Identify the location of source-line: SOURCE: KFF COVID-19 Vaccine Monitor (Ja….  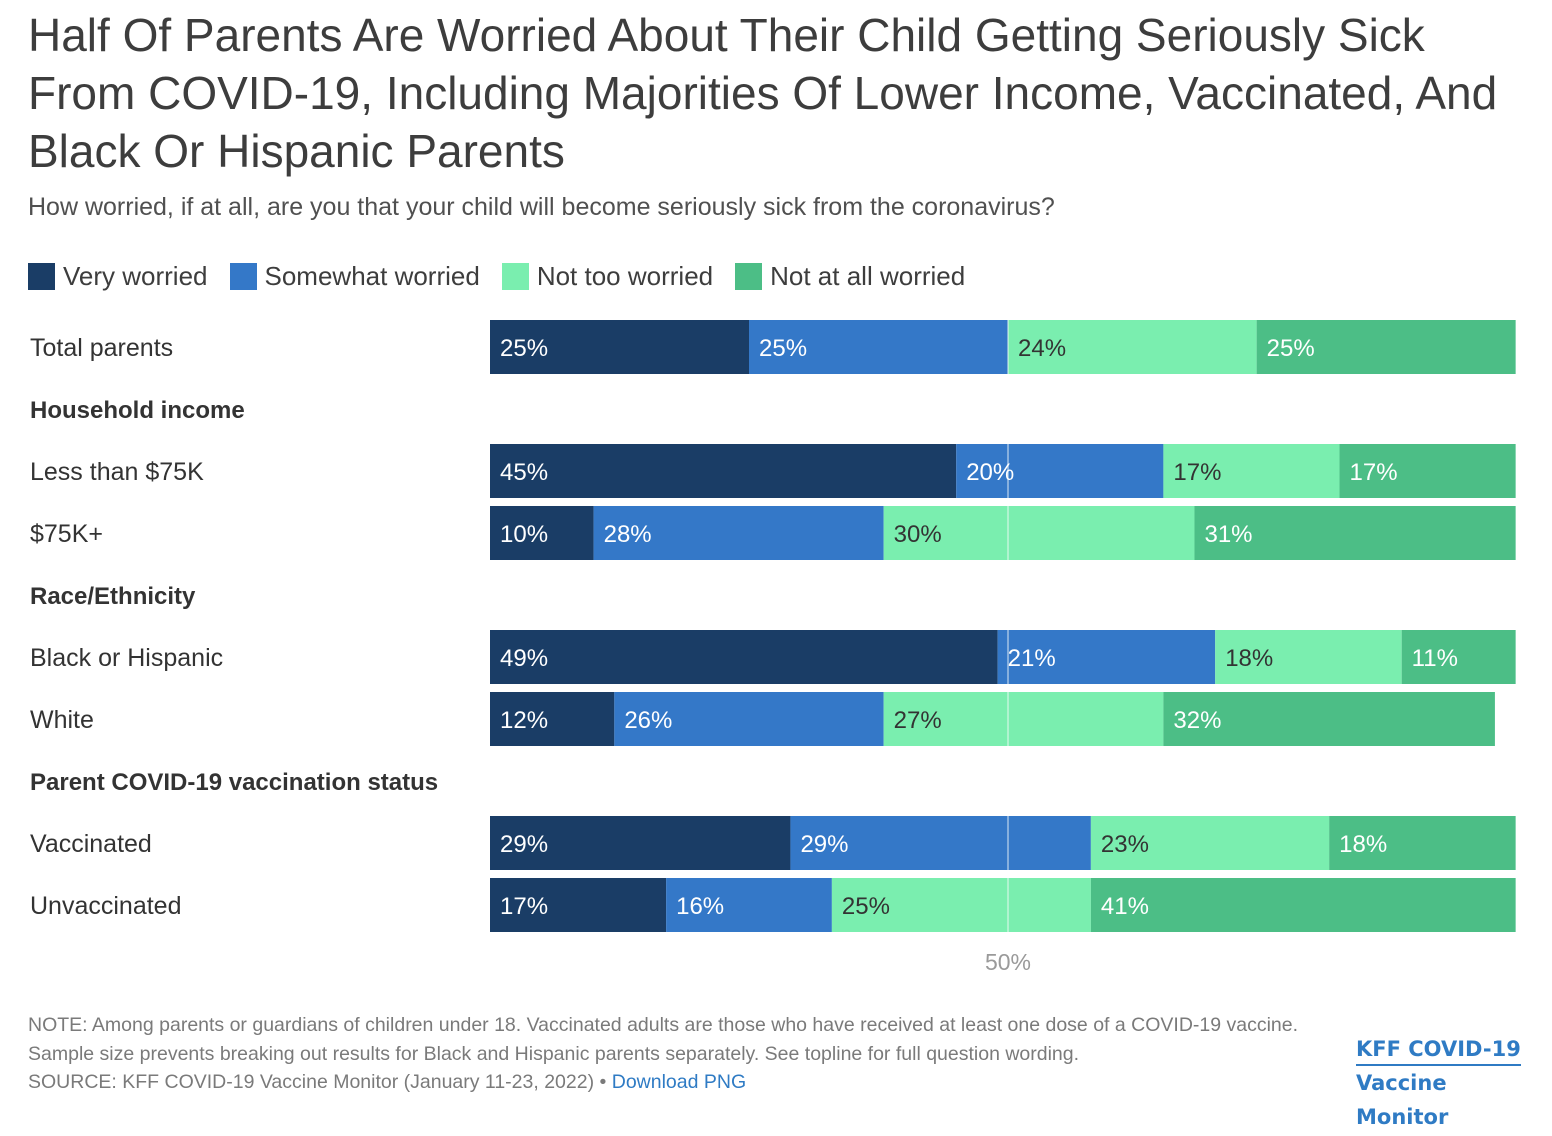
(678, 1082).